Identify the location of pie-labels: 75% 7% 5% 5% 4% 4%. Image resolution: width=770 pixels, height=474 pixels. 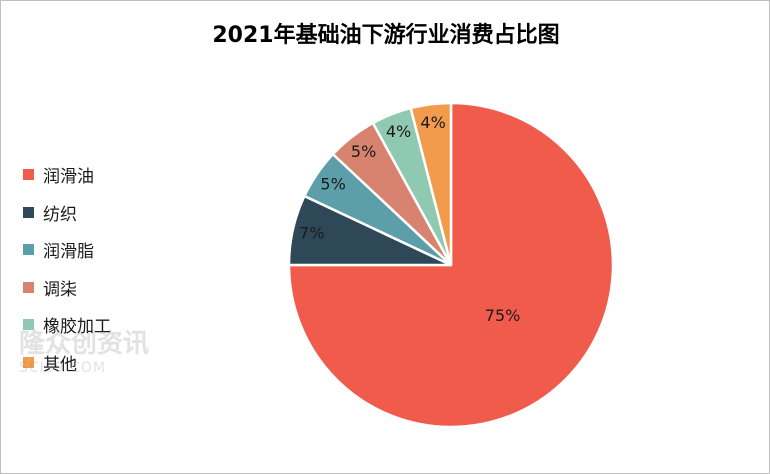
(409, 219).